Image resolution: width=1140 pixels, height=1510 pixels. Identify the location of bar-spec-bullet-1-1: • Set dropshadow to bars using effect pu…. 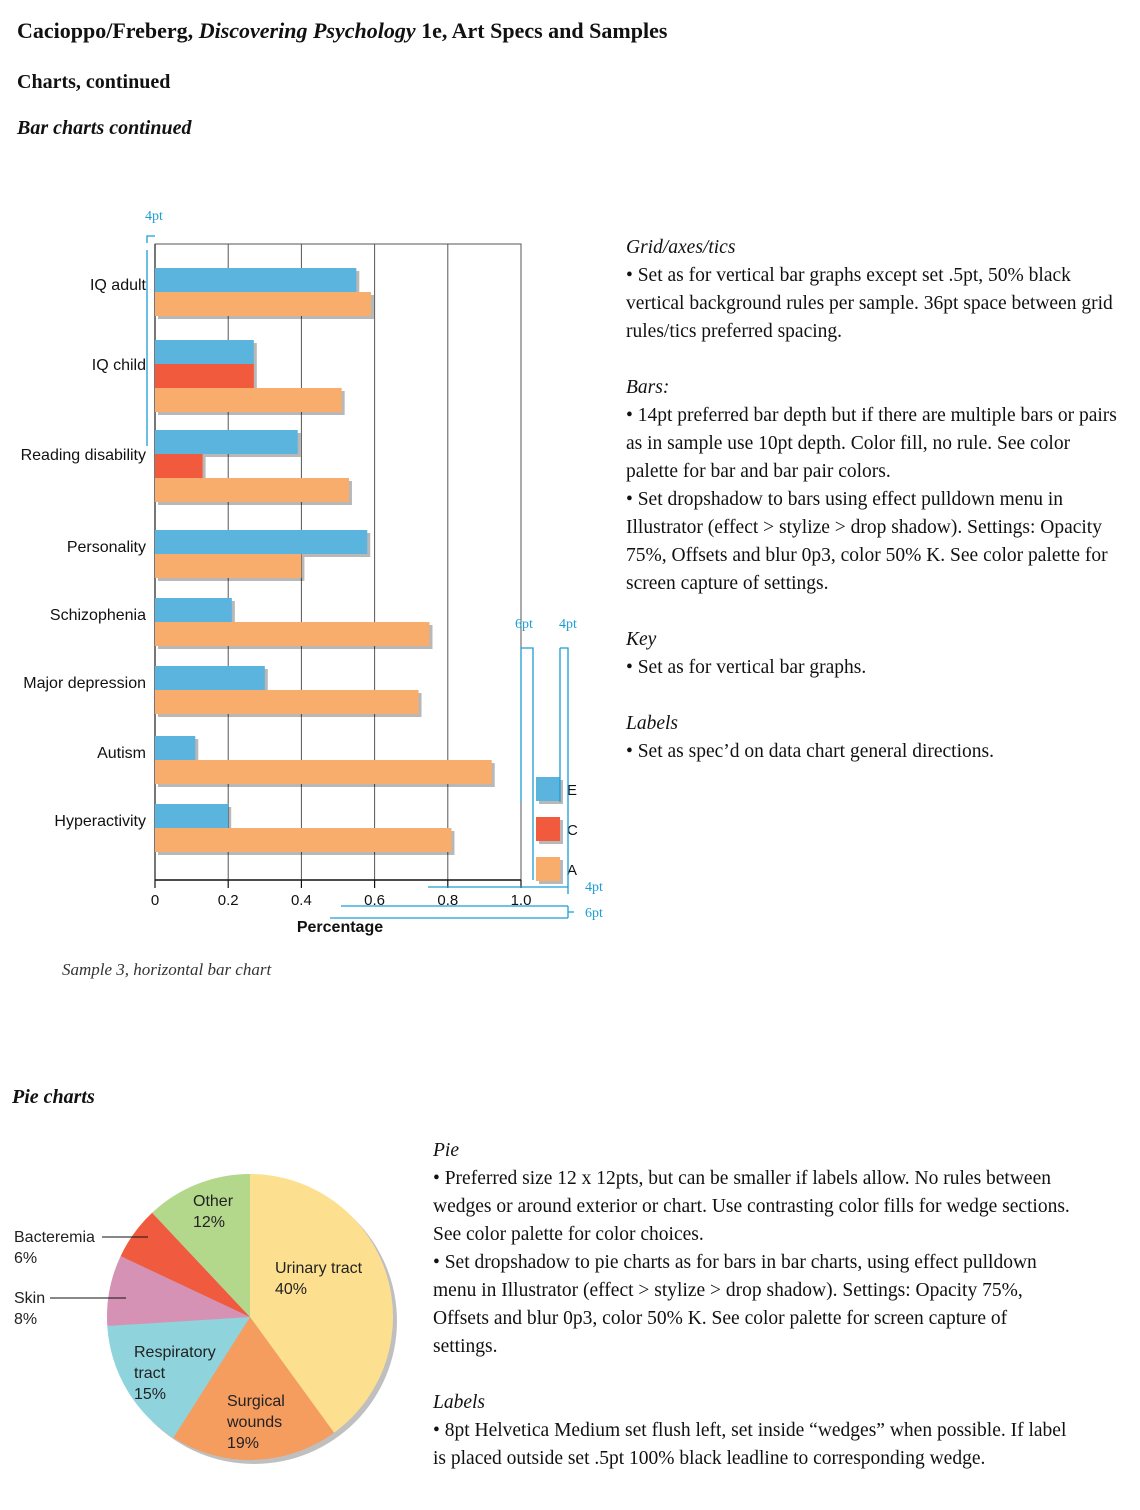
(867, 541).